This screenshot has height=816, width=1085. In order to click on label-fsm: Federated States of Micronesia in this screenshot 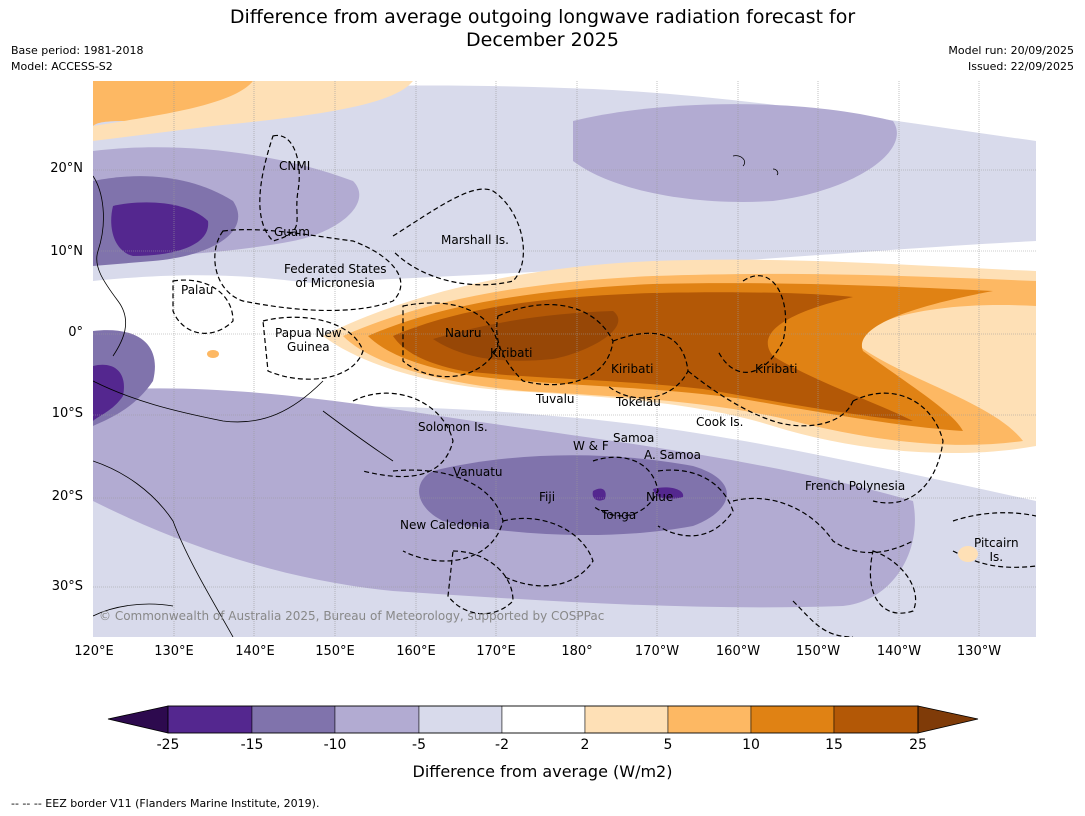, I will do `click(335, 276)`.